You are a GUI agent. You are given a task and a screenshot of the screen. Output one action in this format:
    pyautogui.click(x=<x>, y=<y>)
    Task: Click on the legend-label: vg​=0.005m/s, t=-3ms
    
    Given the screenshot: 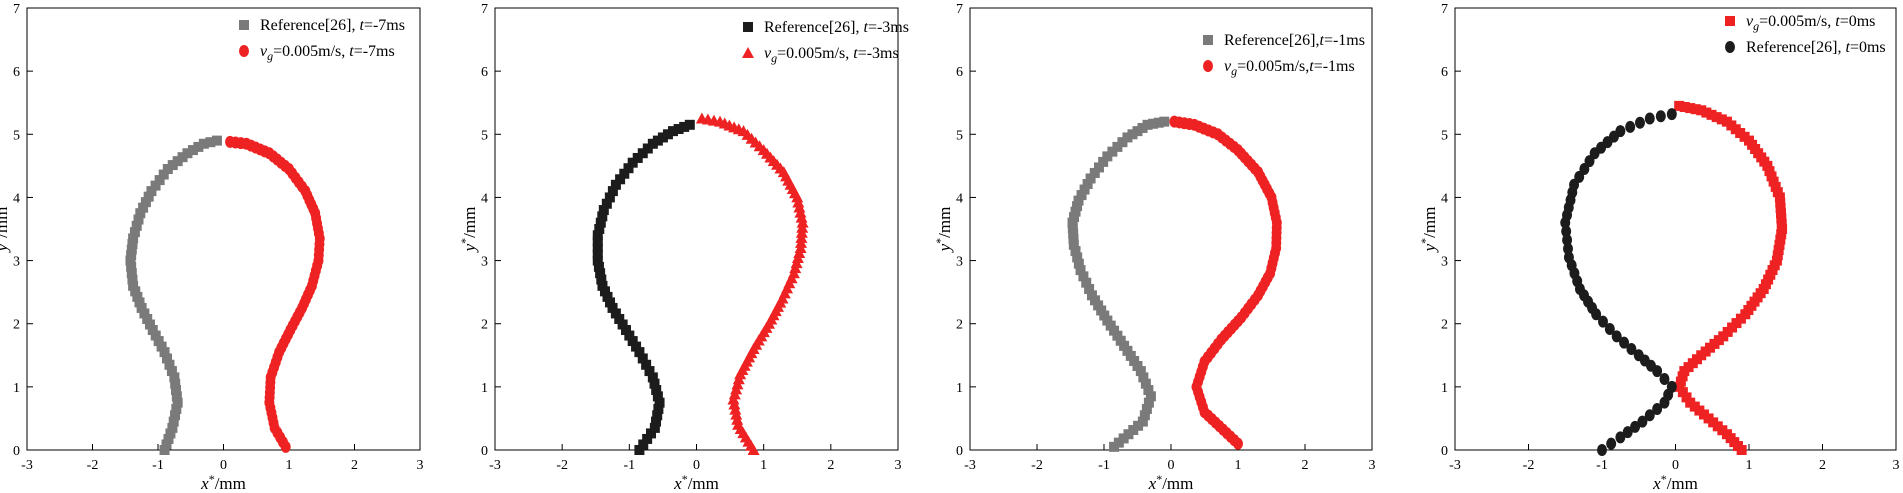 What is the action you would take?
    pyautogui.click(x=831, y=55)
    